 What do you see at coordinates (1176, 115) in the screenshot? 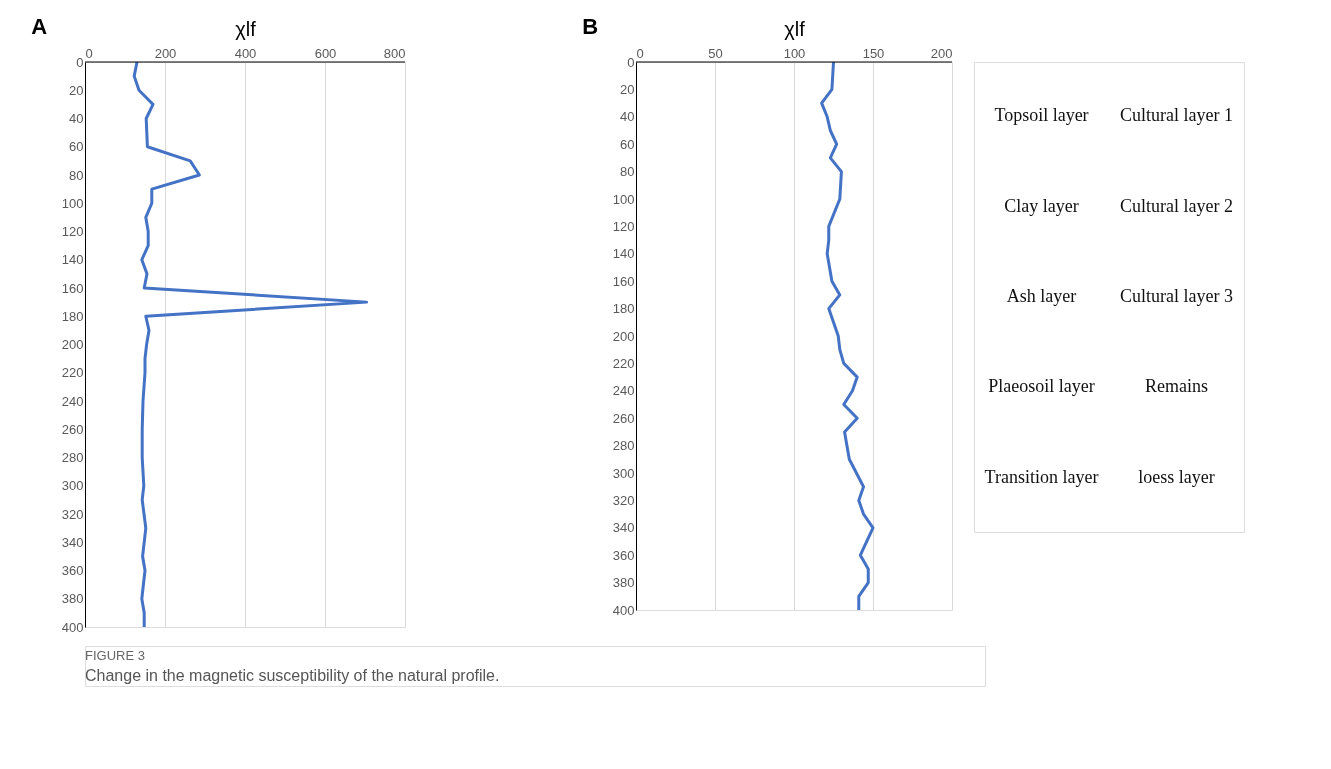
I see `text: Cultural layer 1` at bounding box center [1176, 115].